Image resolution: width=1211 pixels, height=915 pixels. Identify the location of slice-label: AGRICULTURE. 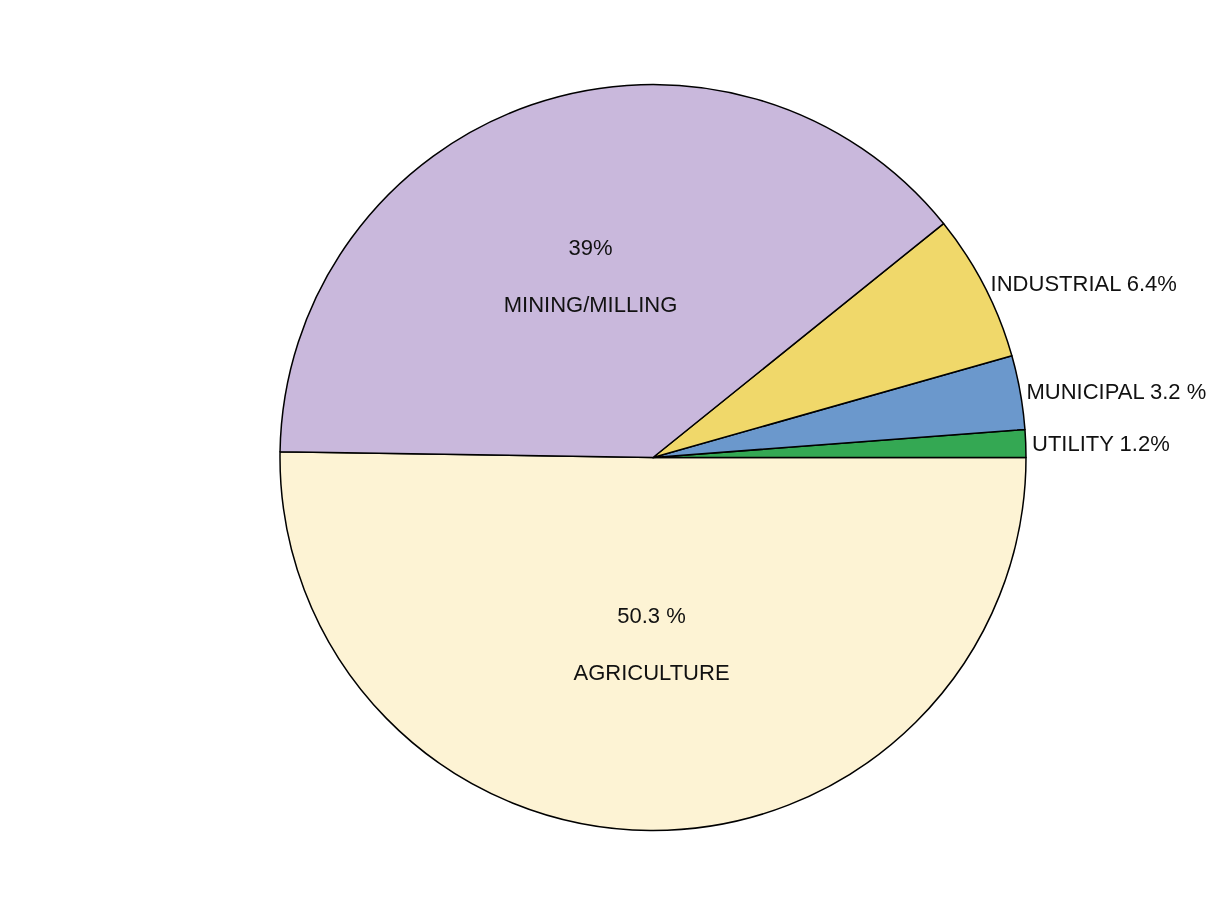
(651, 673).